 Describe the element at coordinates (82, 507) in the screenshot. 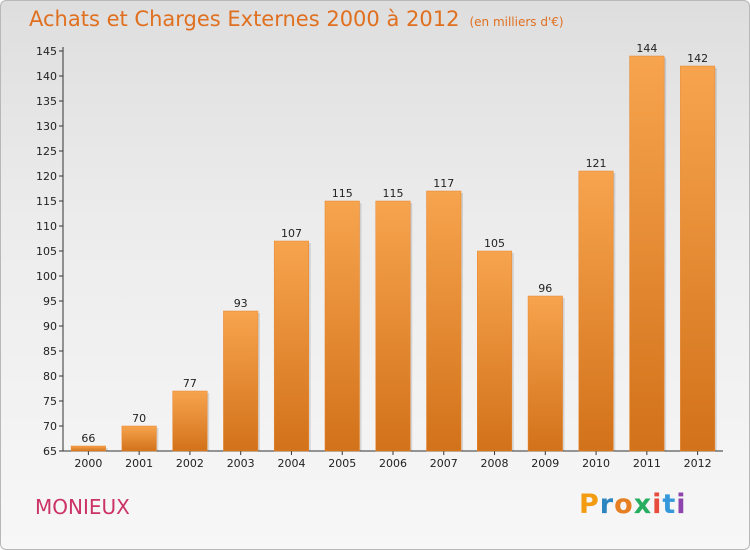

I see `commune-name: MONIEUX` at that location.